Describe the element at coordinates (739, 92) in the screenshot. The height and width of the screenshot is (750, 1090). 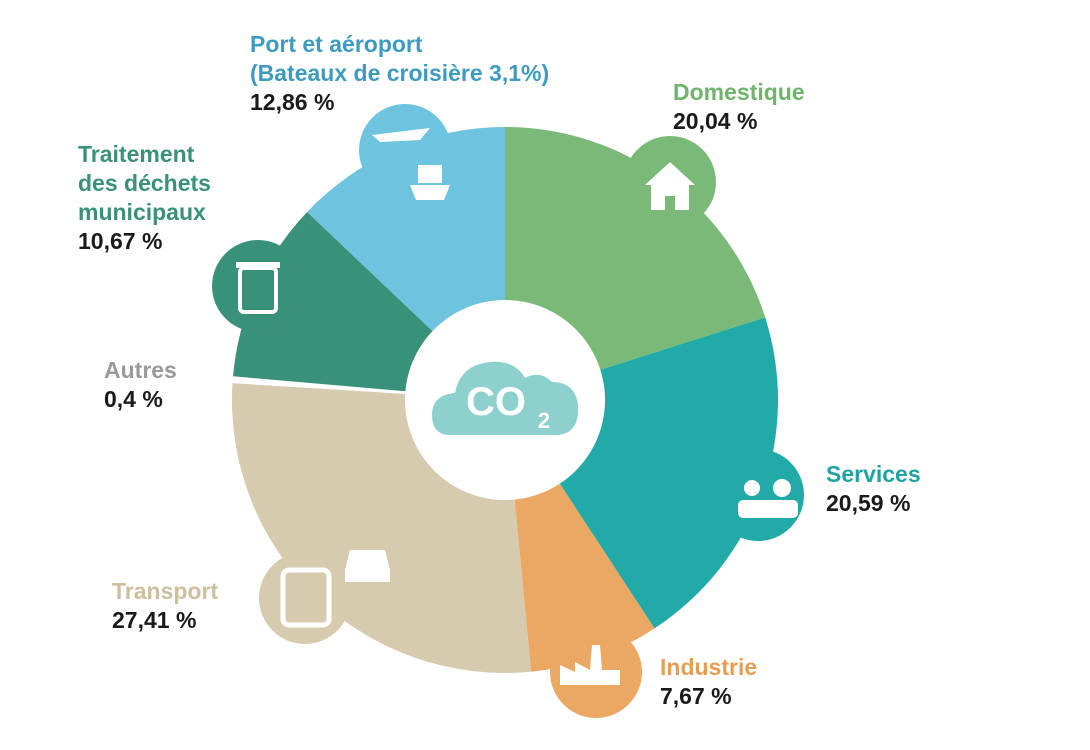
I see `category-label: Domestique` at that location.